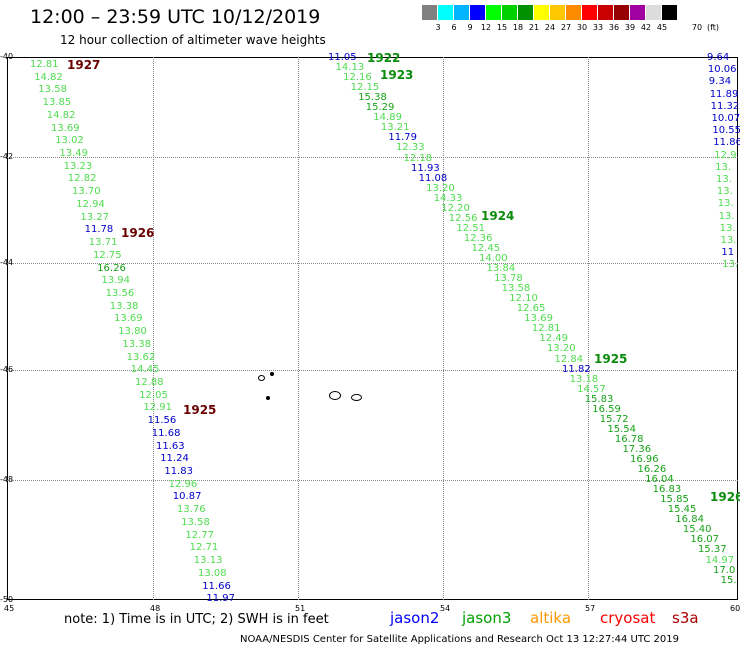 Image resolution: width=740 pixels, height=650 pixels. I want to click on wave-height-reading: 12.71, so click(204, 548).